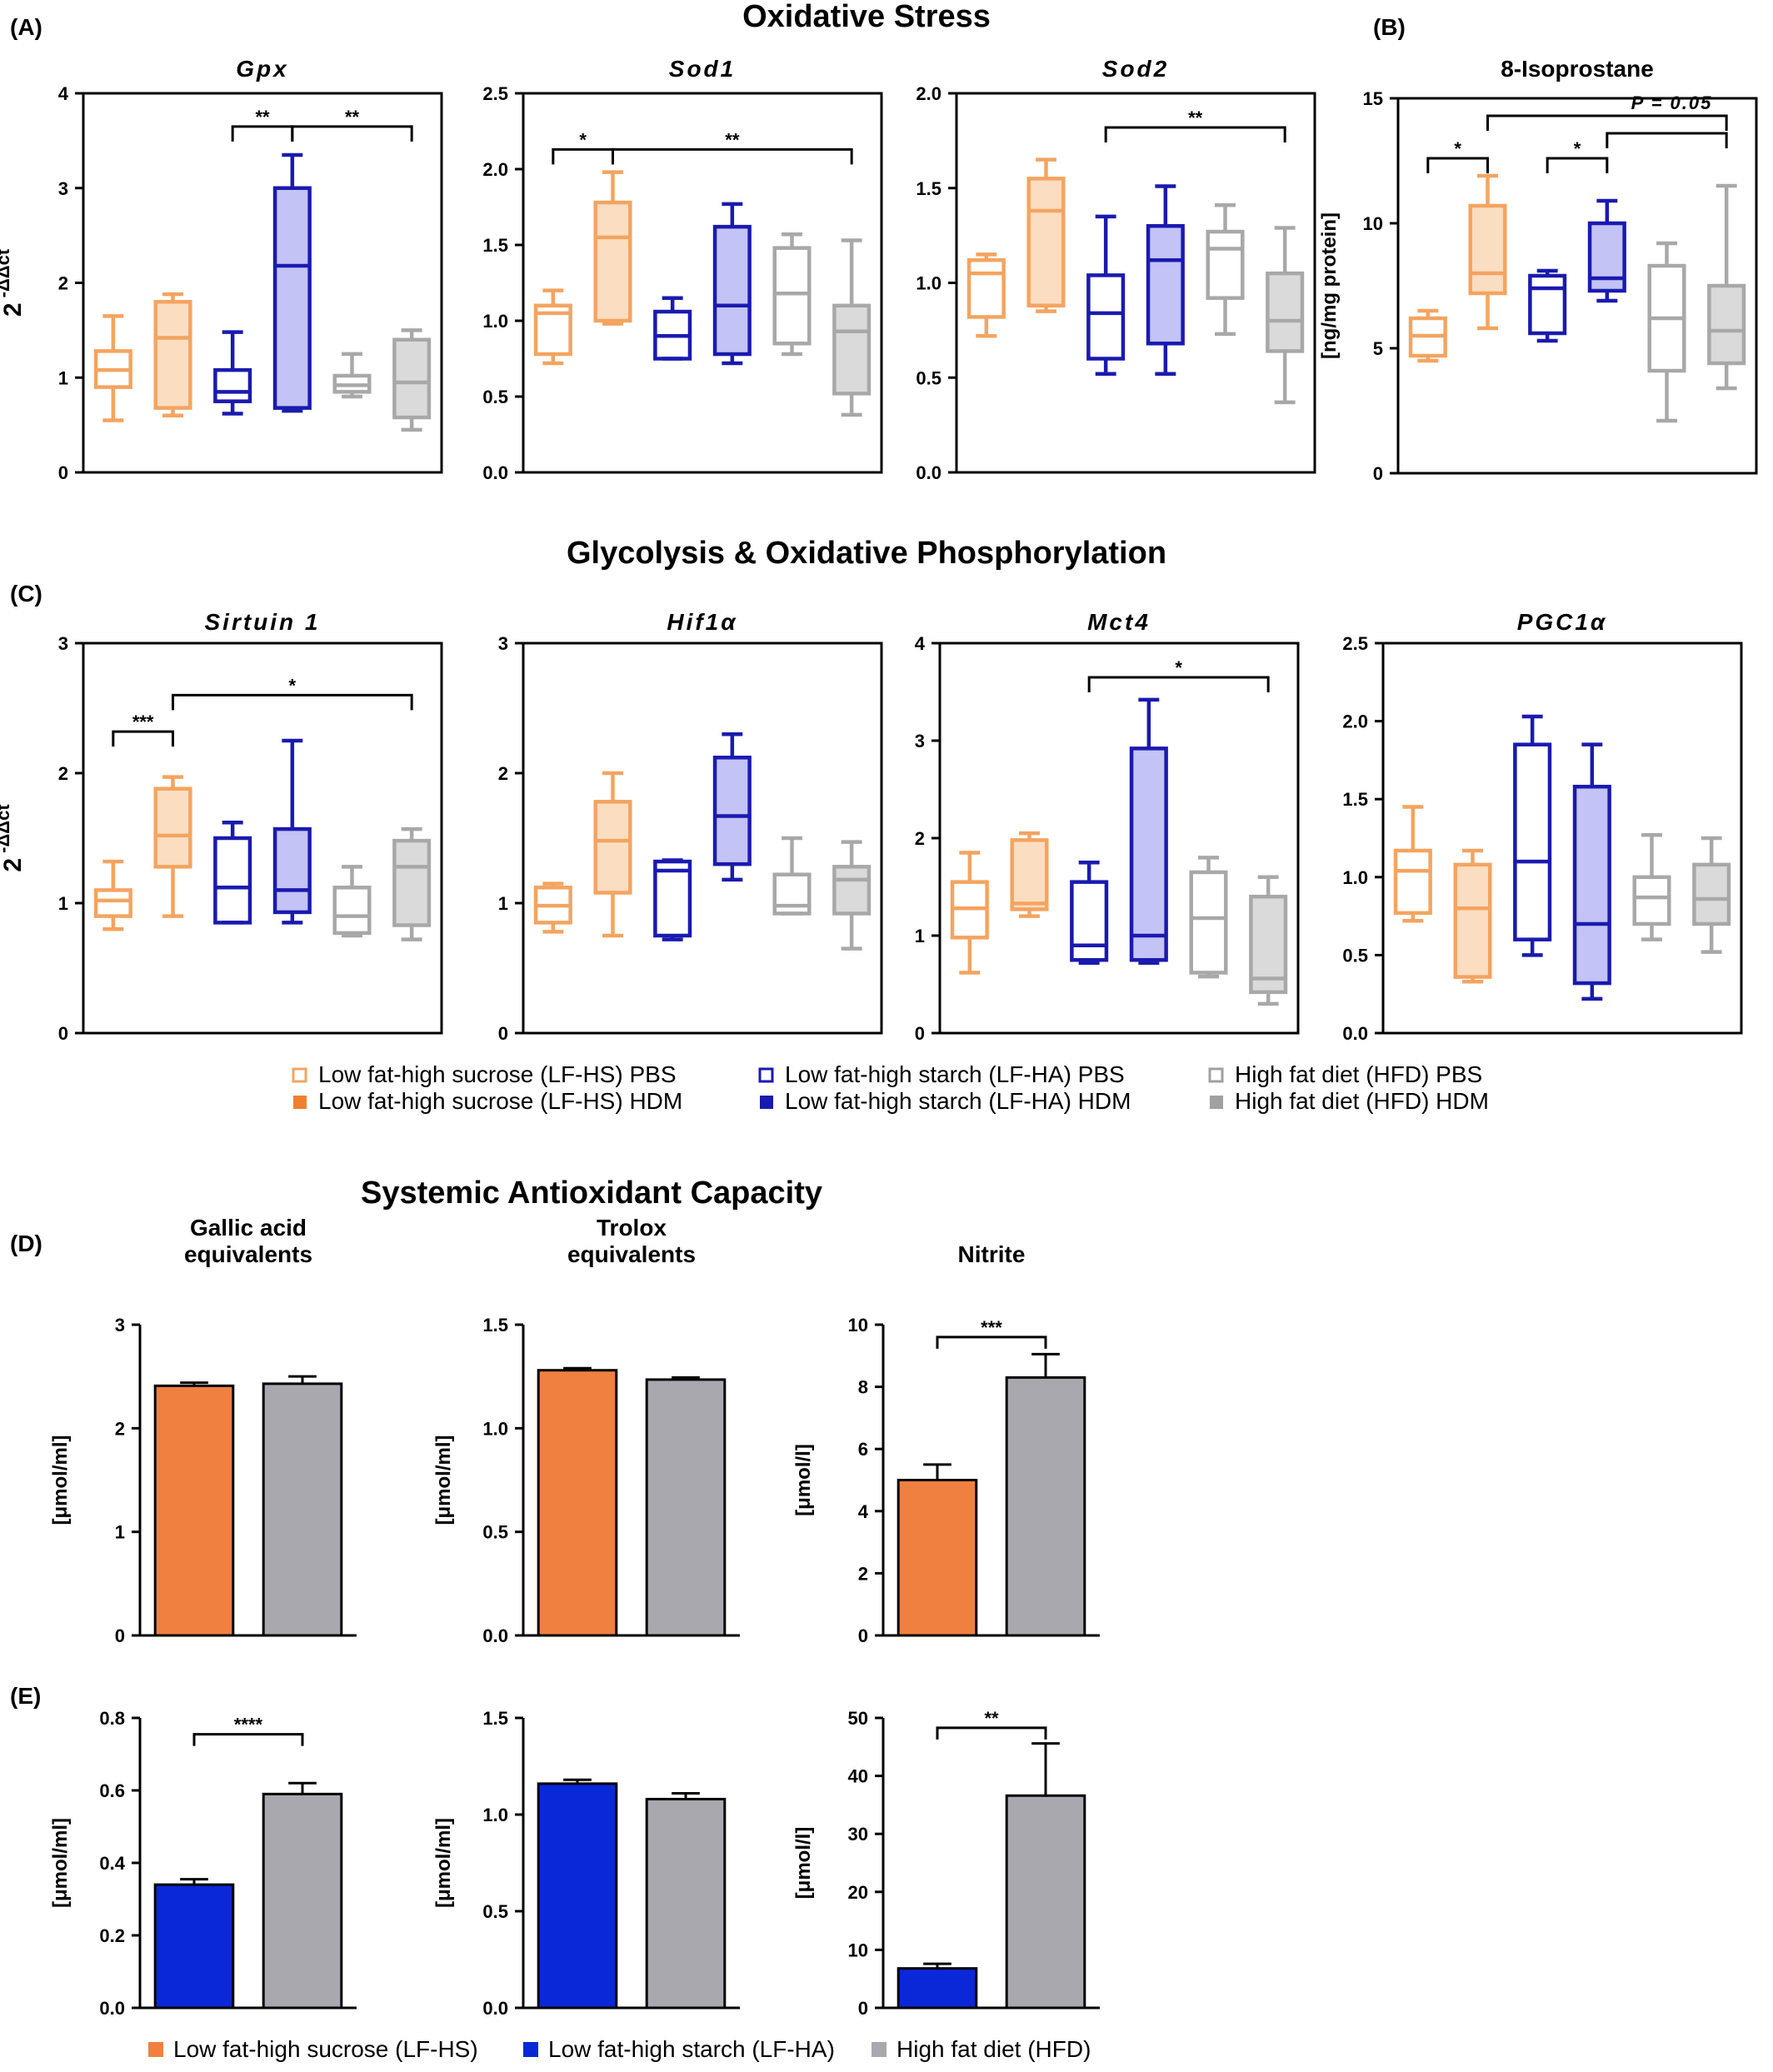 Image resolution: width=1773 pixels, height=2072 pixels. What do you see at coordinates (863, 1449) in the screenshot?
I see `y-tick-label: 6` at bounding box center [863, 1449].